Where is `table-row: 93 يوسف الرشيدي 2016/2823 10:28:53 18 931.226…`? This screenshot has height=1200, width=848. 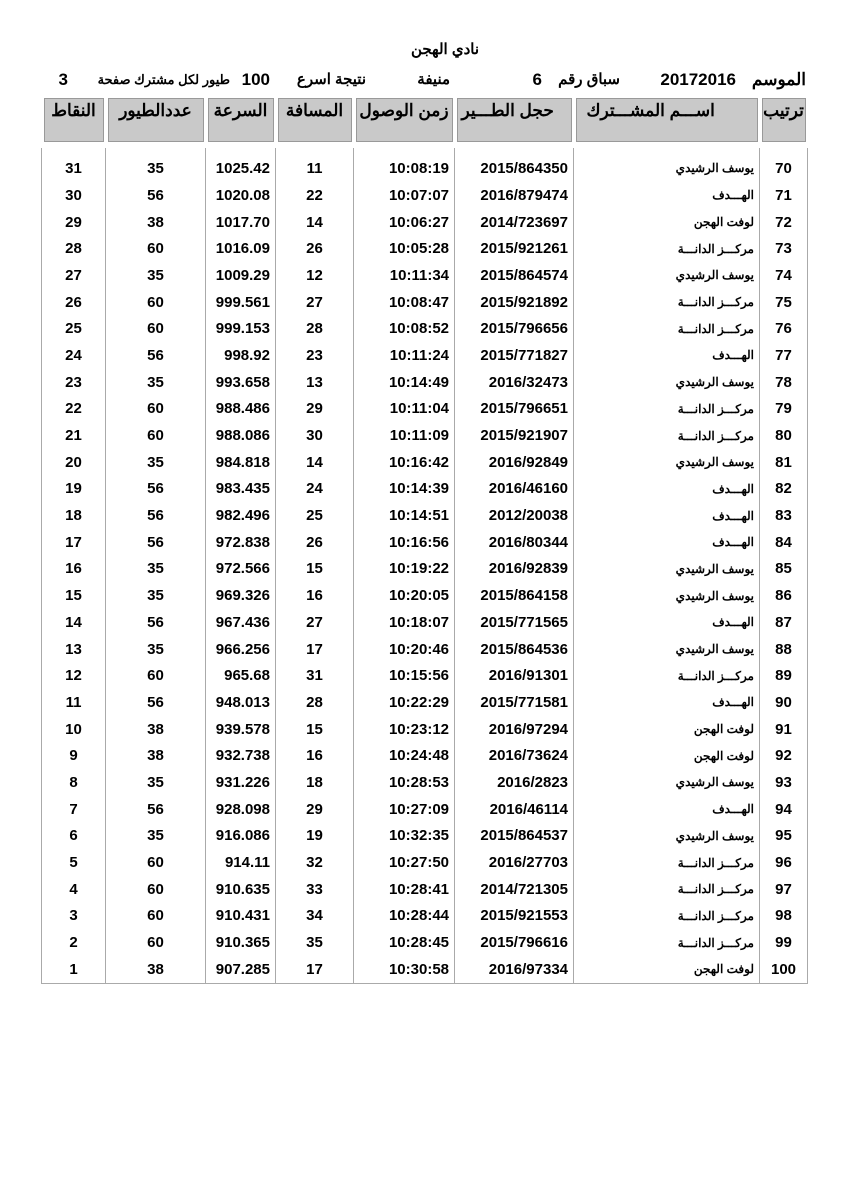
table-row: 93 يوسف الرشيدي 2016/2823 10:28:53 18 931.226… is located at coordinates (424, 782).